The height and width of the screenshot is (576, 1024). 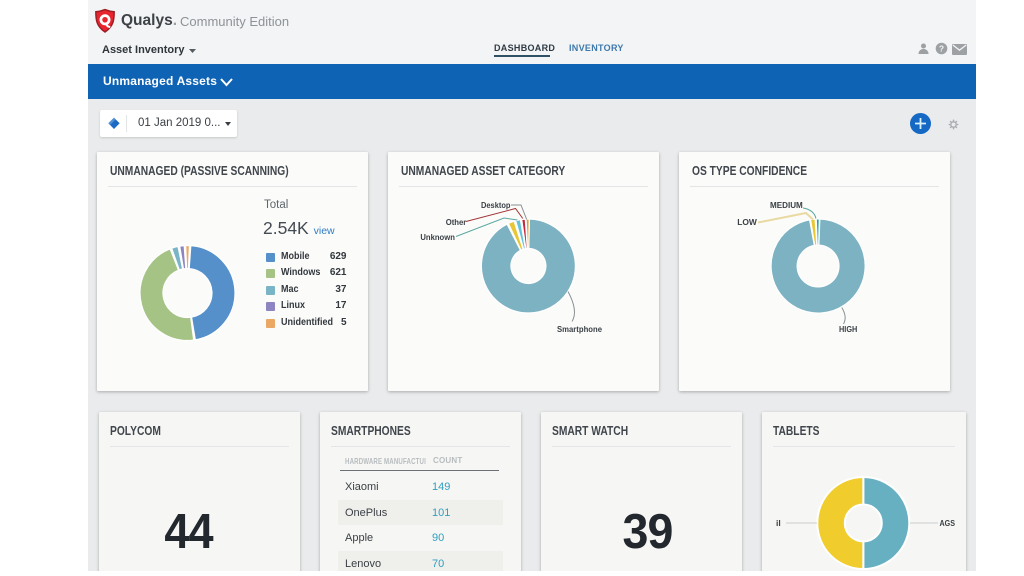 I want to click on svg-text: Desktop, so click(x=496, y=205).